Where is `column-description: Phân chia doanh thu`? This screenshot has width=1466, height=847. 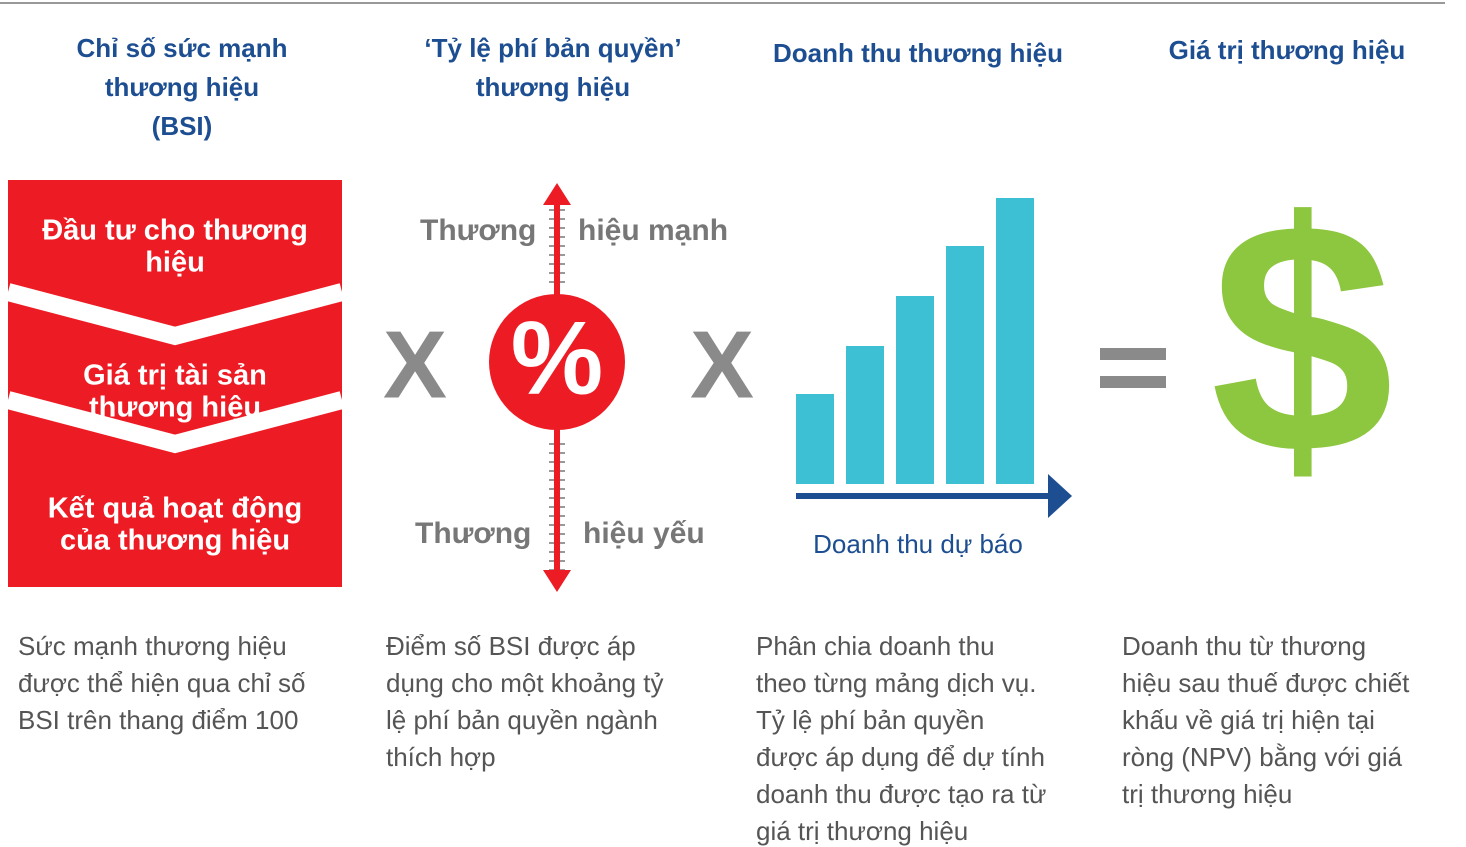
column-description: Phân chia doanh thu is located at coordinates (875, 646).